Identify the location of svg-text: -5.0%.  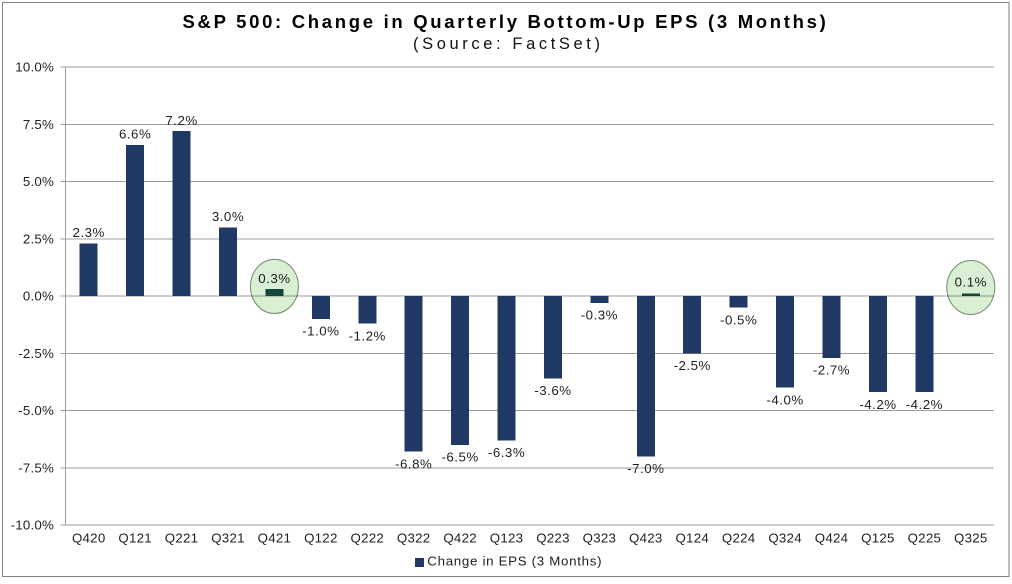
(36, 410).